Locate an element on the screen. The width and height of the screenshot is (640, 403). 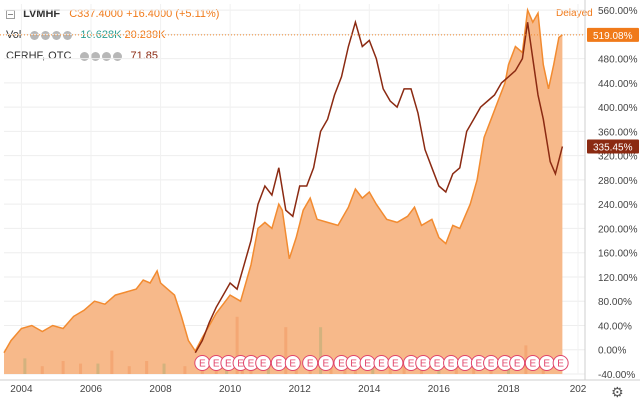
x-tick-label: 2010 is located at coordinates (230, 389).